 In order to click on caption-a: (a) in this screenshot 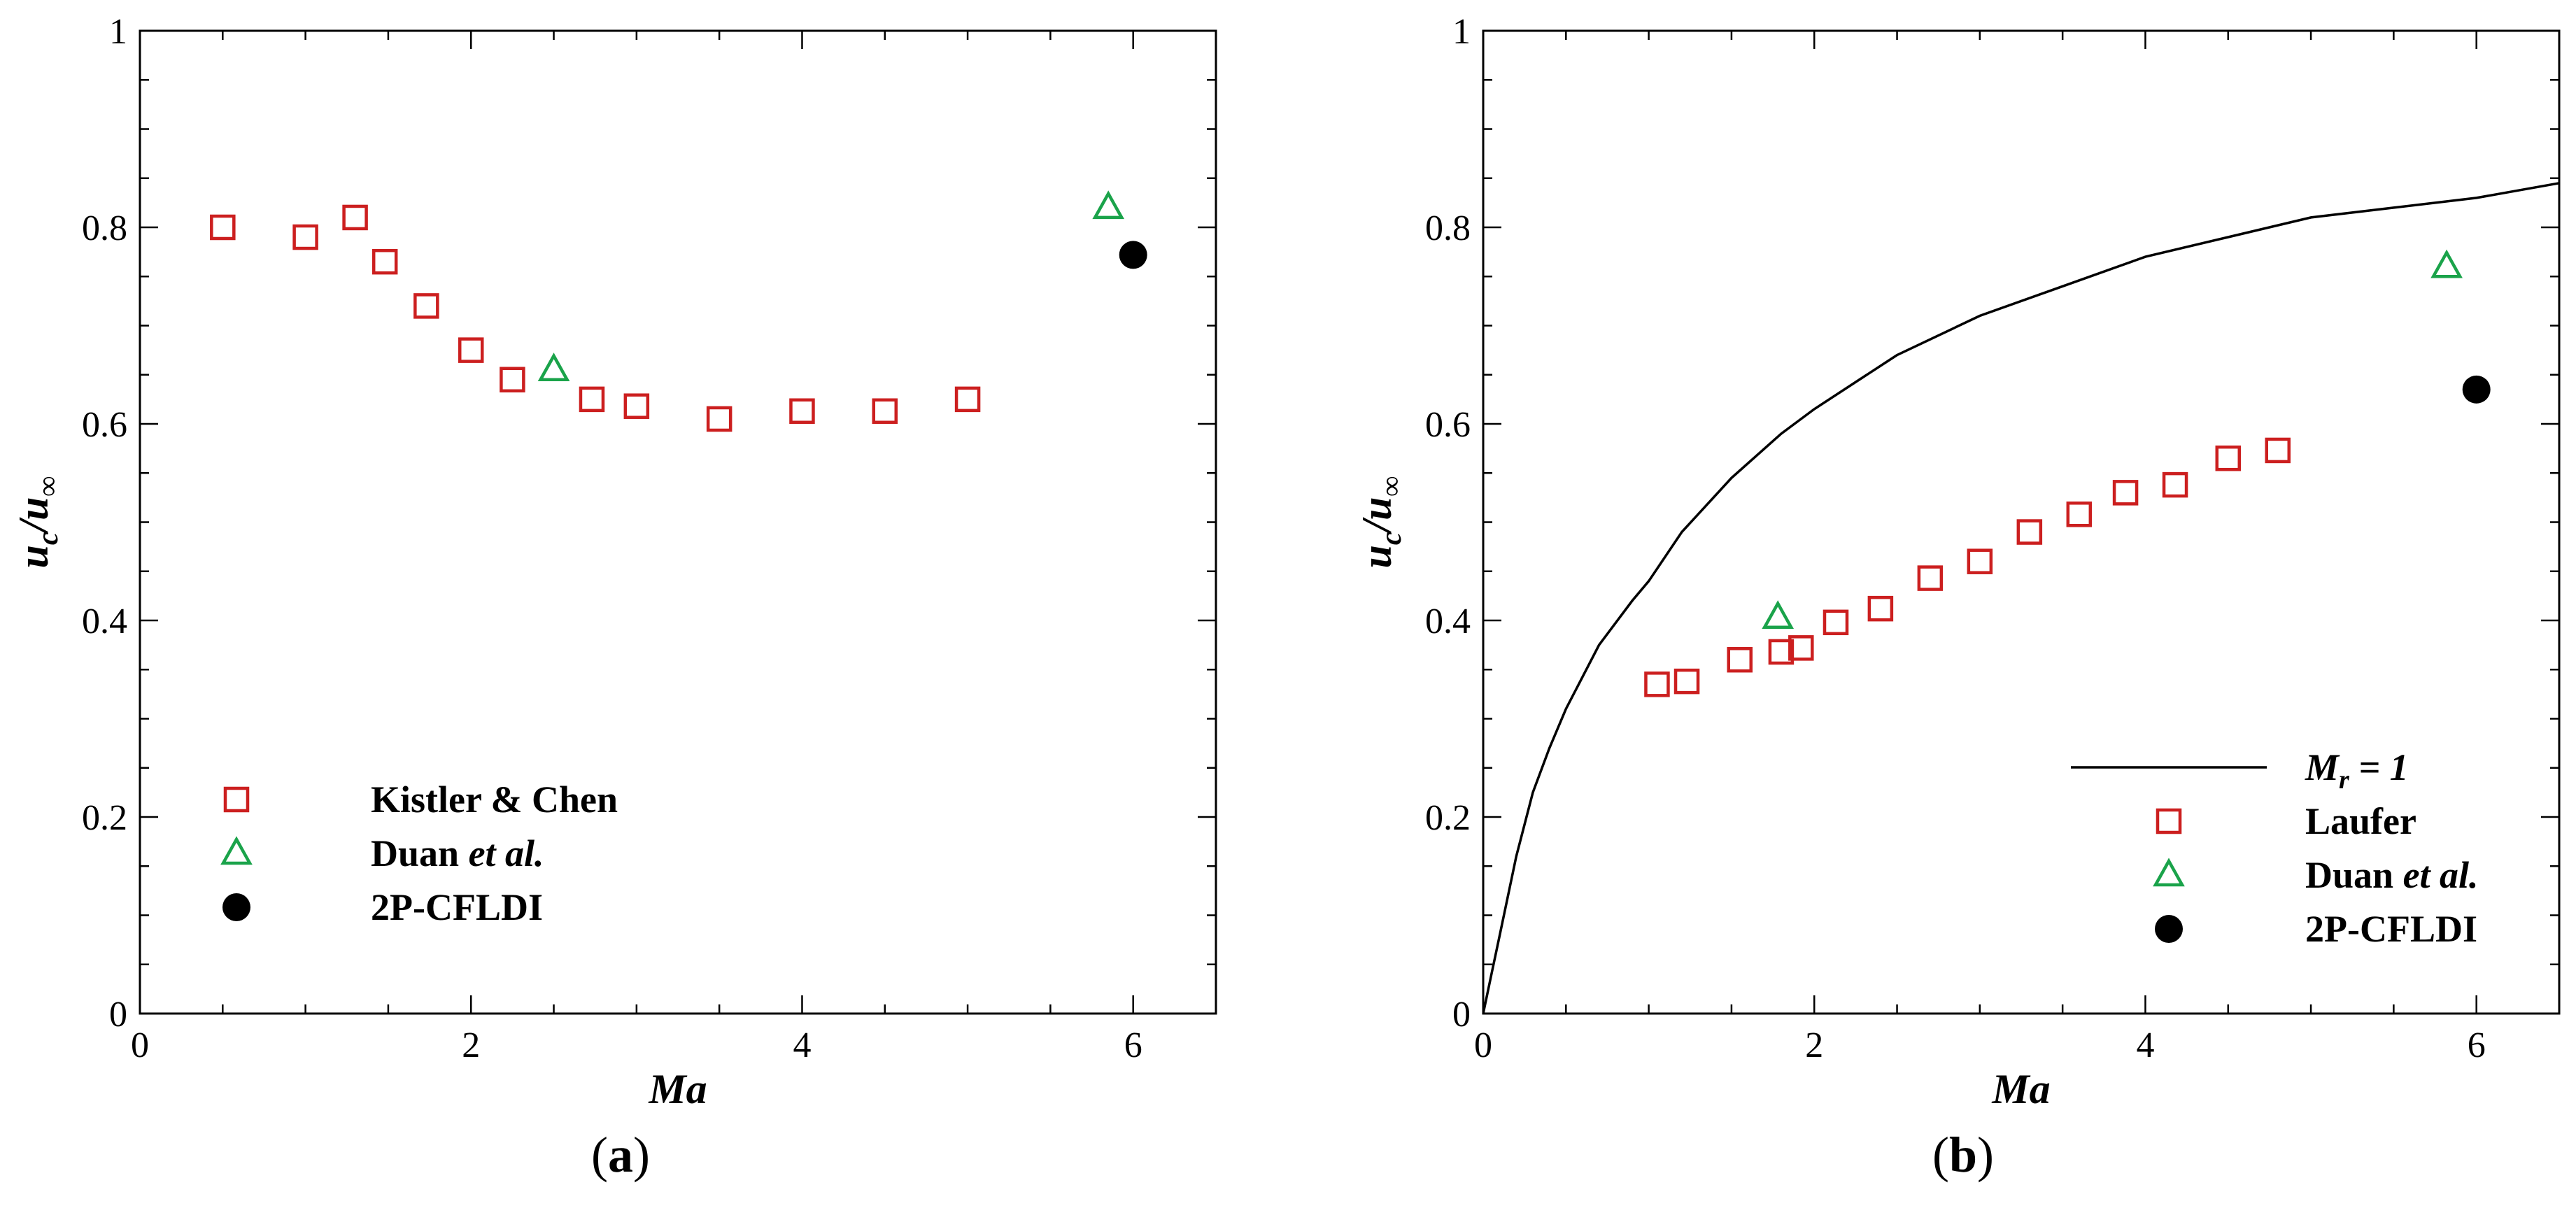, I will do `click(620, 1155)`.